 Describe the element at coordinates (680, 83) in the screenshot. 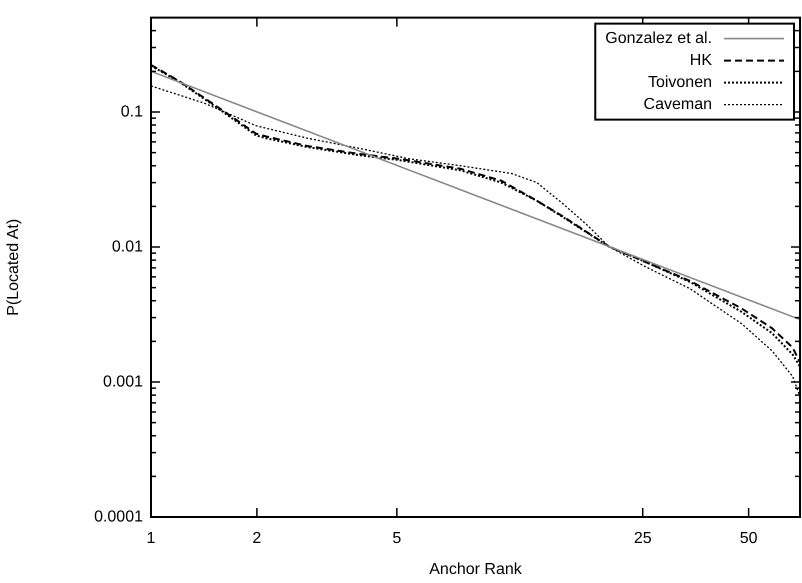

I see `legend-label: Toivonen` at that location.